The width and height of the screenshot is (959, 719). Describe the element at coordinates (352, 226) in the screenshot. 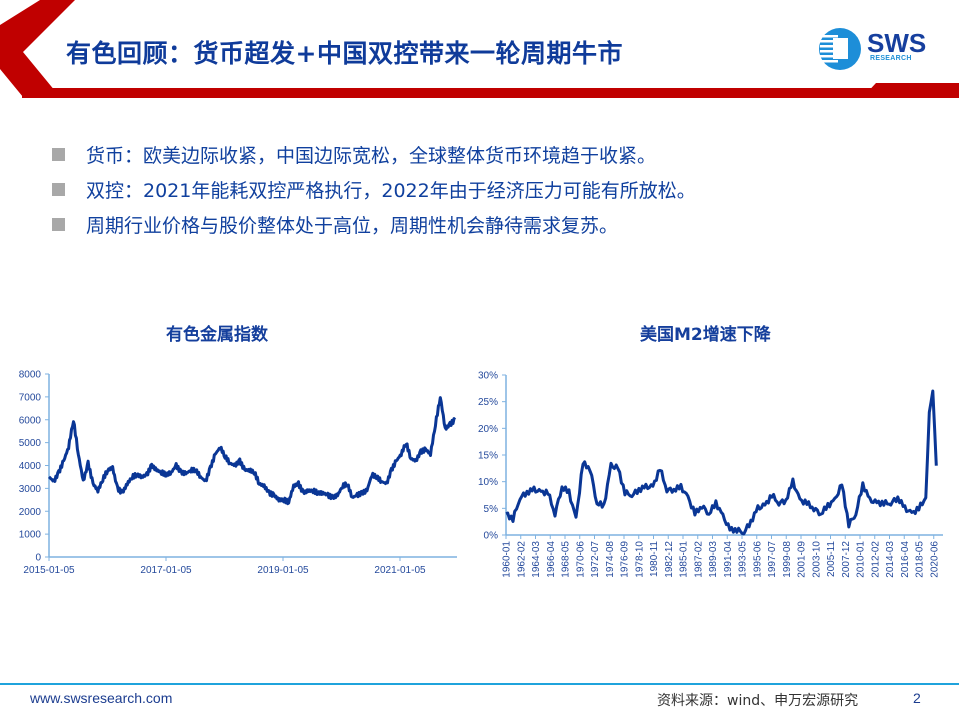

I see `bullet-text: 周期行业价格与股价整体处于高位，周期性机会静待需求复苏。` at that location.